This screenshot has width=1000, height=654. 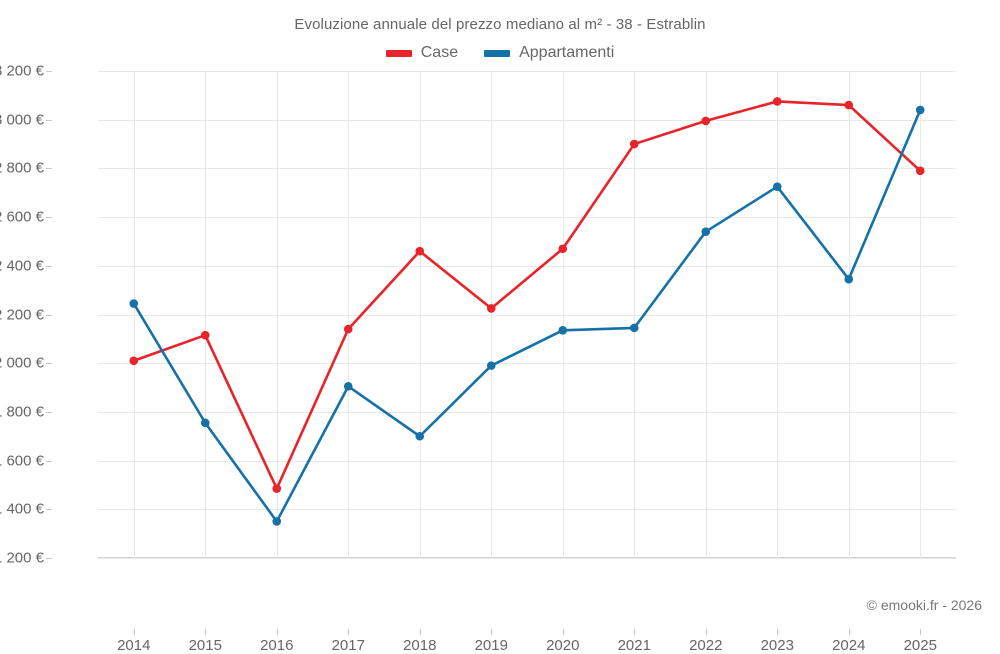 I want to click on chart-legend: Case Appartamenti, so click(x=500, y=53).